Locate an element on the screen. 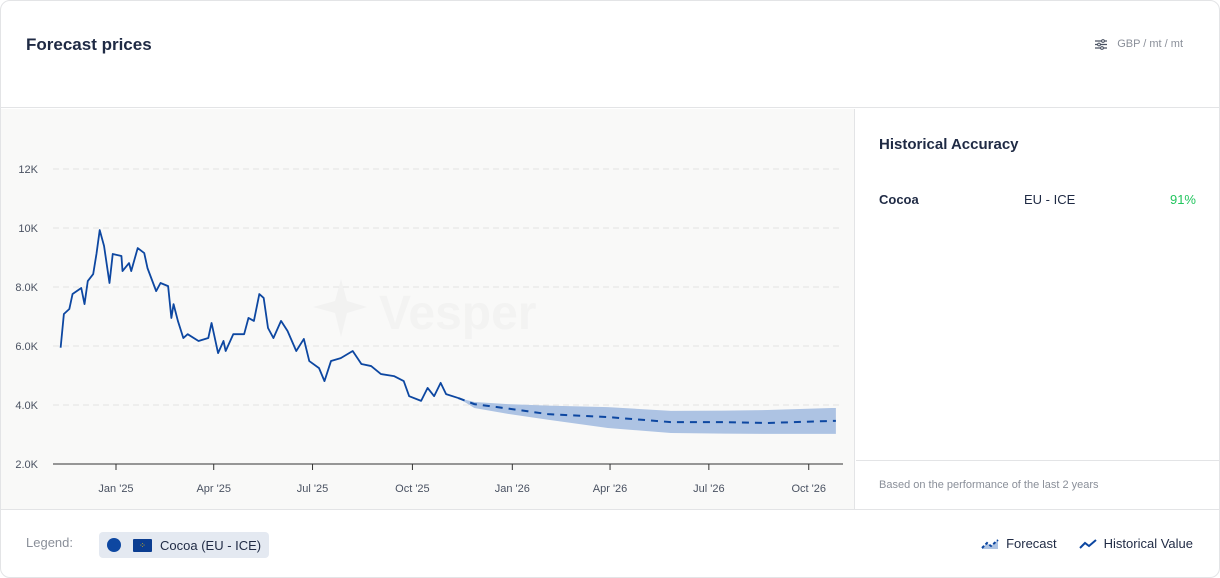 Image resolution: width=1220 pixels, height=578 pixels. x-tick-label: Oct '26 is located at coordinates (808, 489).